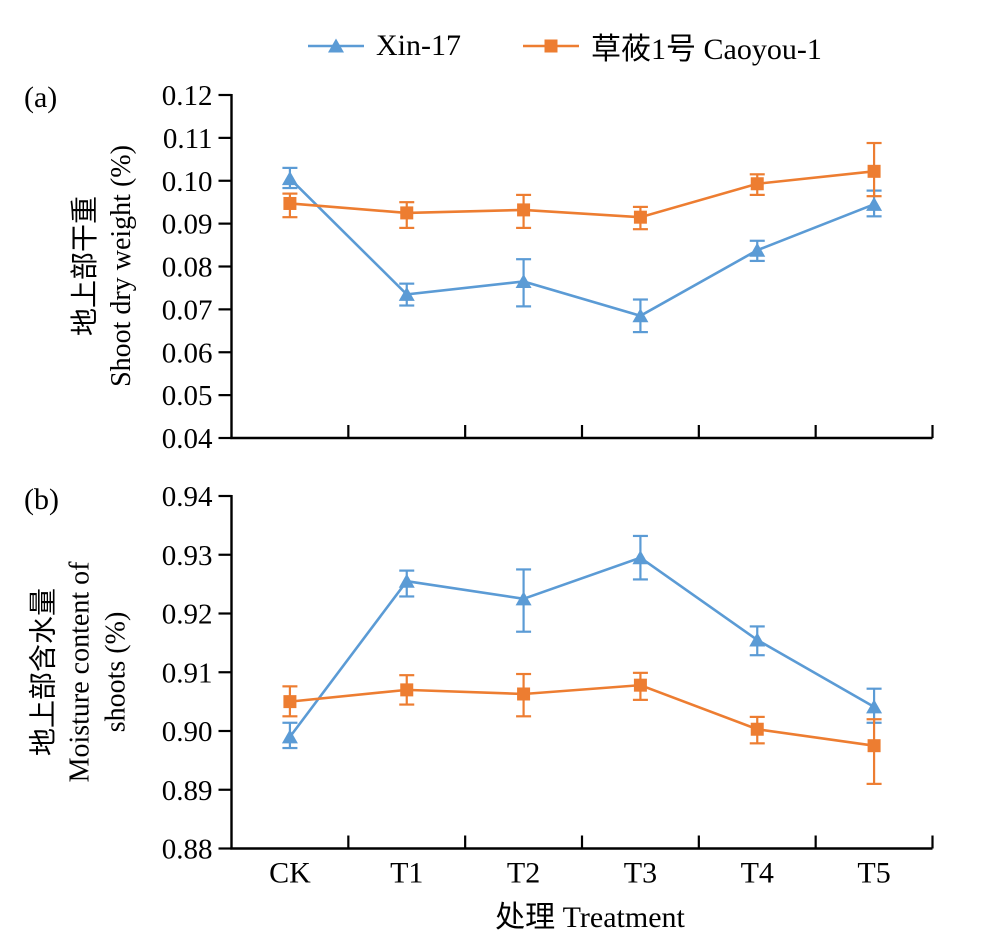  I want to click on y-tick-label: 0.04, so click(187, 439).